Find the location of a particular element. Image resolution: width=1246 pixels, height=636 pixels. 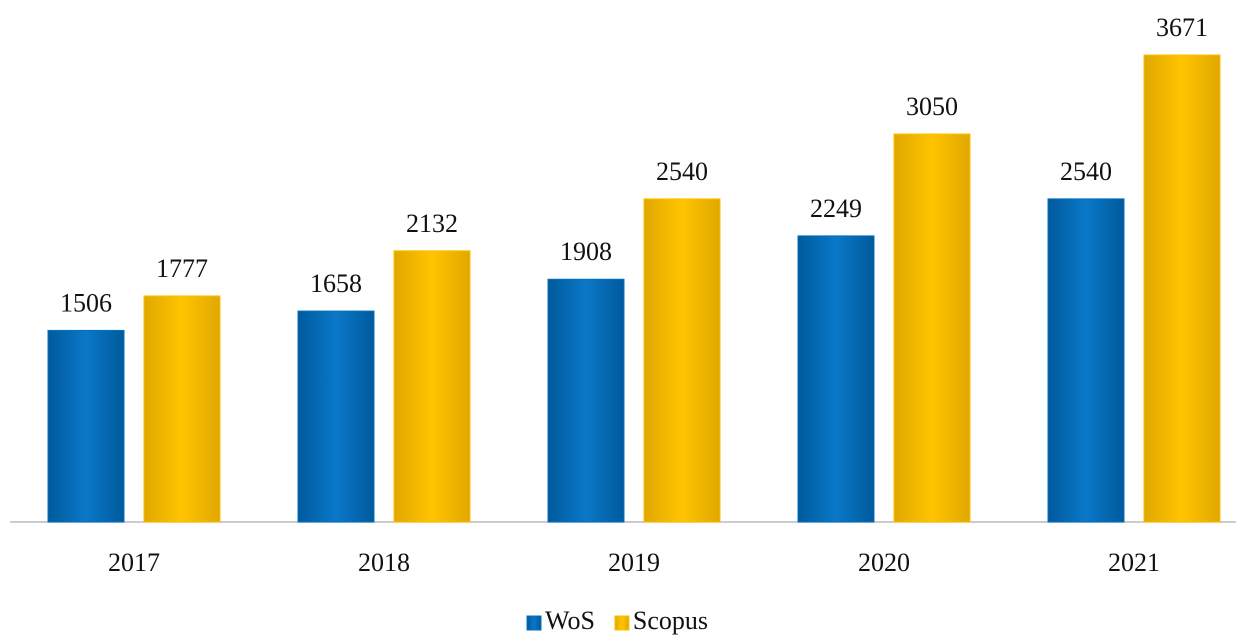

value-label: 1908 is located at coordinates (586, 251).